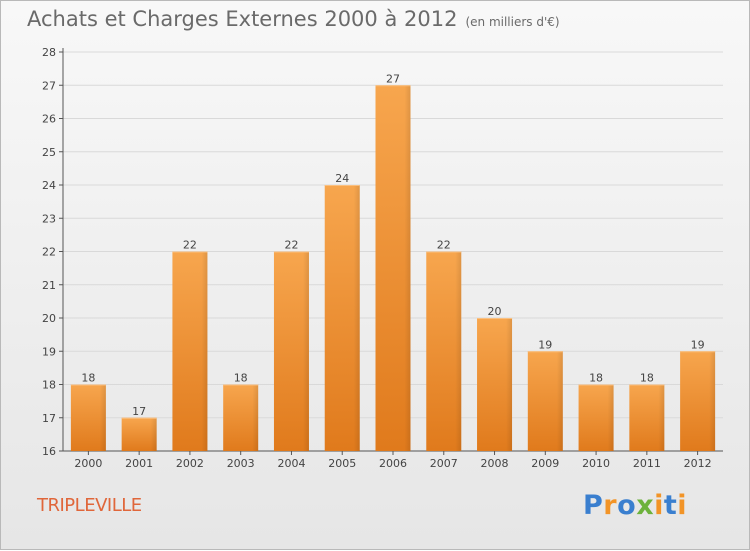  I want to click on bar-shade-2003, so click(255, 418).